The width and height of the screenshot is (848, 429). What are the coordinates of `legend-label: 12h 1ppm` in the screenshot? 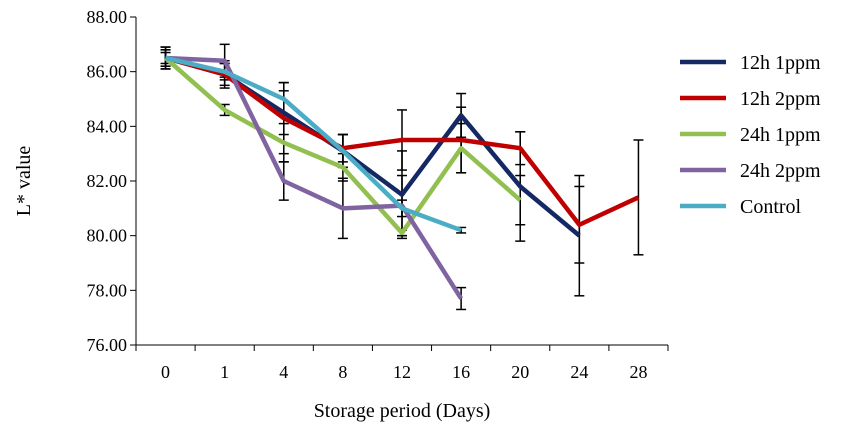 It's located at (780, 63).